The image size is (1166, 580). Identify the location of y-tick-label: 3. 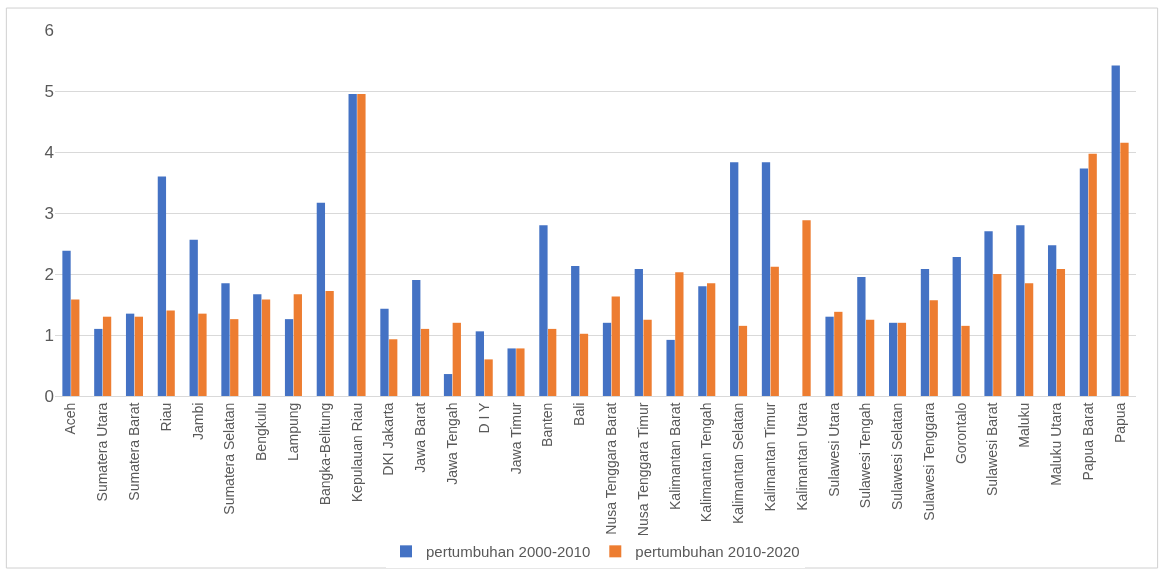
(49, 213).